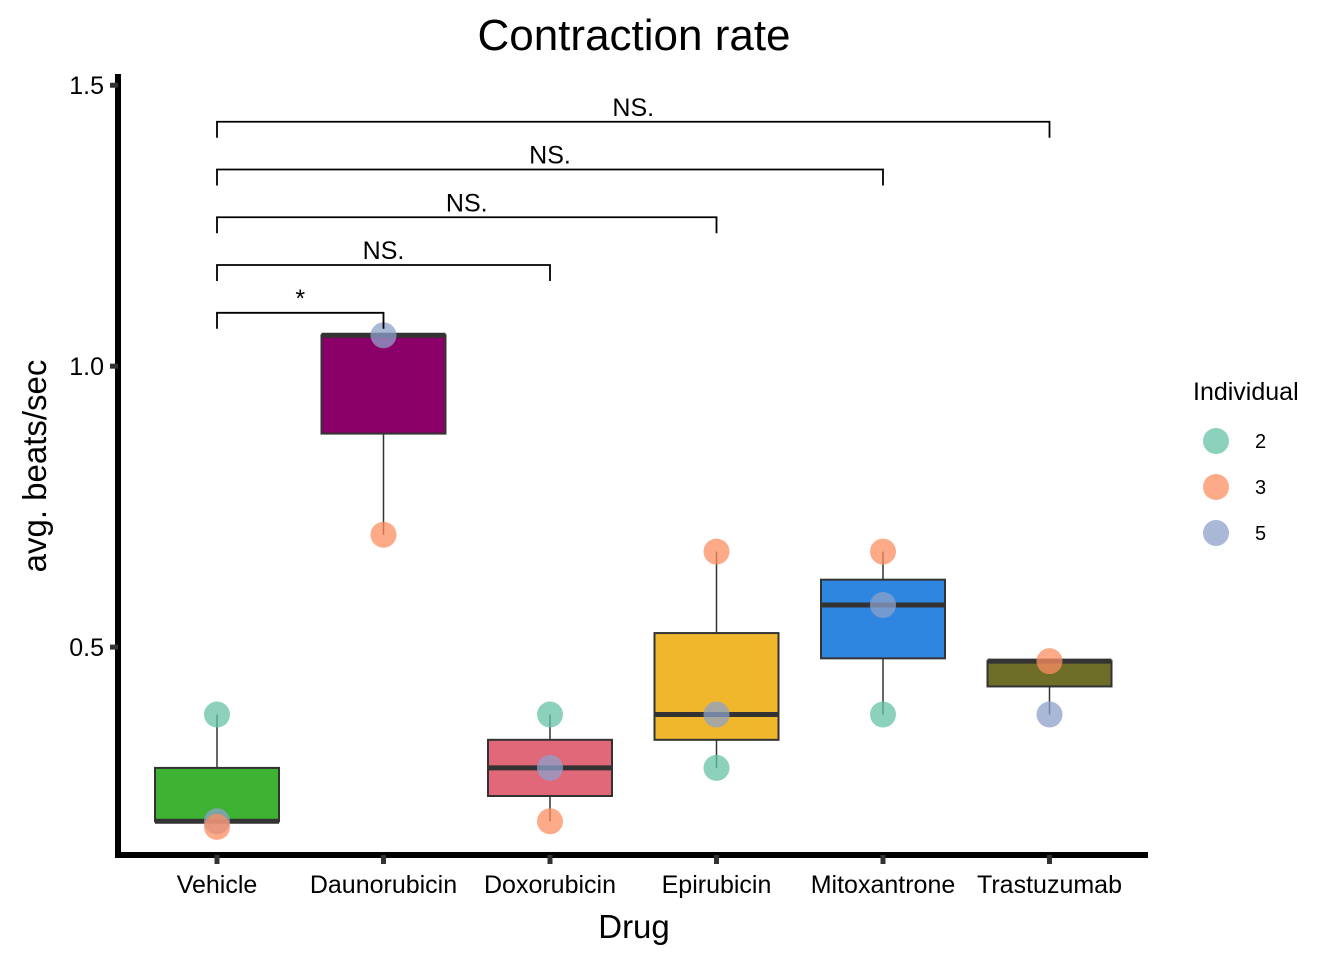  What do you see at coordinates (1260, 442) in the screenshot?
I see `legend-label: 2` at bounding box center [1260, 442].